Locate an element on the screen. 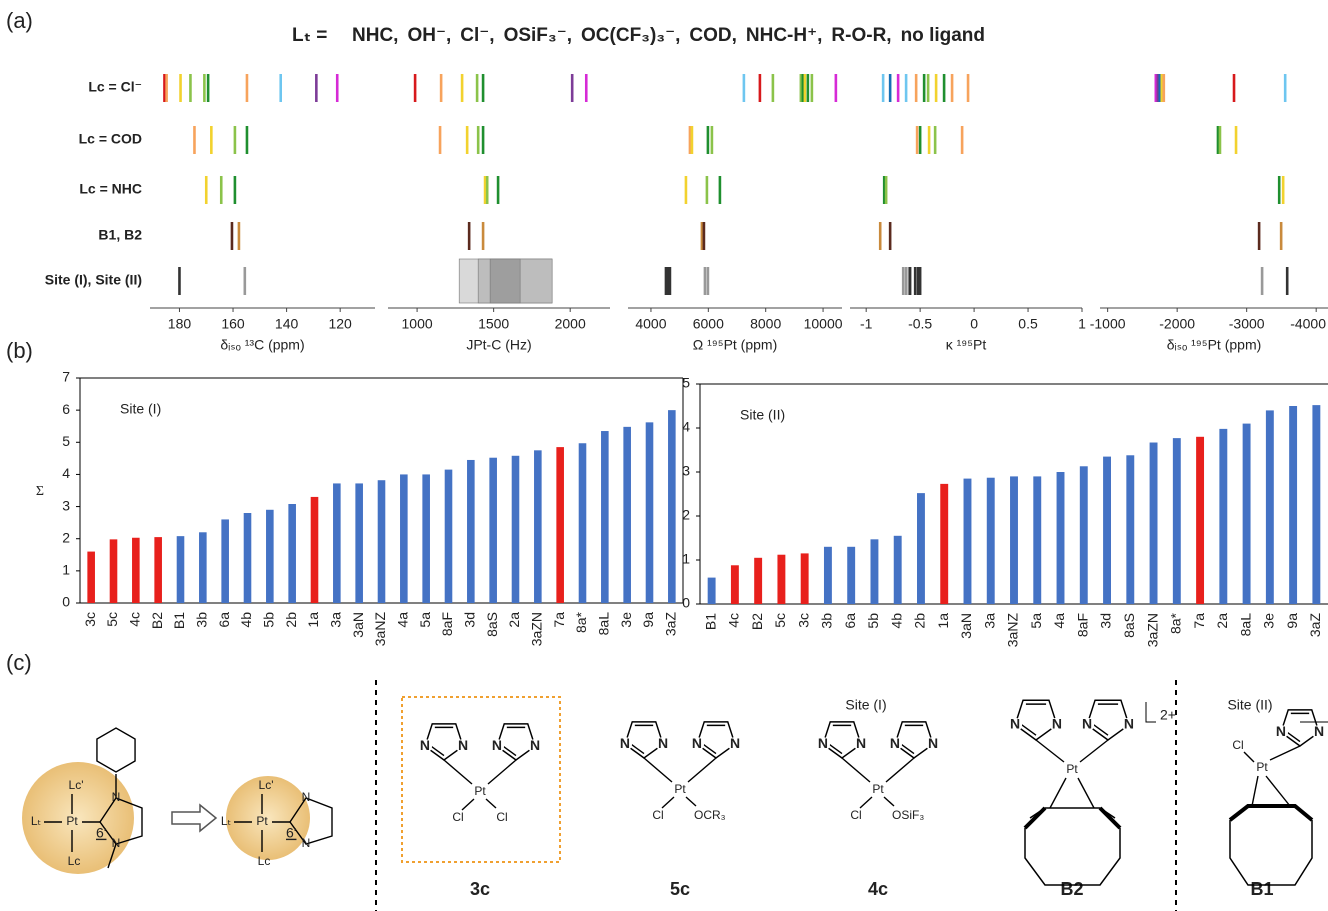 This screenshot has height=911, width=1328. x-tick-label: 7a is located at coordinates (1199, 621).